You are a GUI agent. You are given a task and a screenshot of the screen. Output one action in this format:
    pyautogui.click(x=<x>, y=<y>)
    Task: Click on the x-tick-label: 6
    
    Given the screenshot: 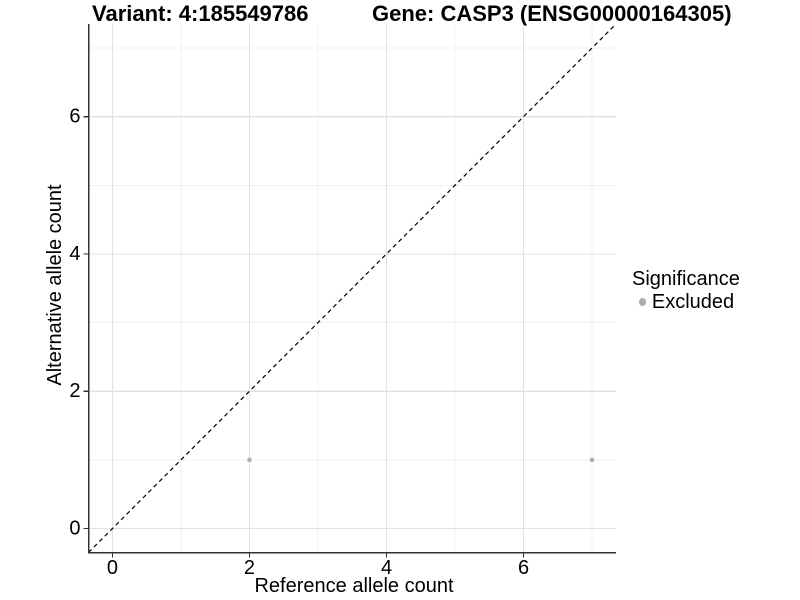 What is the action you would take?
    pyautogui.click(x=523, y=568)
    